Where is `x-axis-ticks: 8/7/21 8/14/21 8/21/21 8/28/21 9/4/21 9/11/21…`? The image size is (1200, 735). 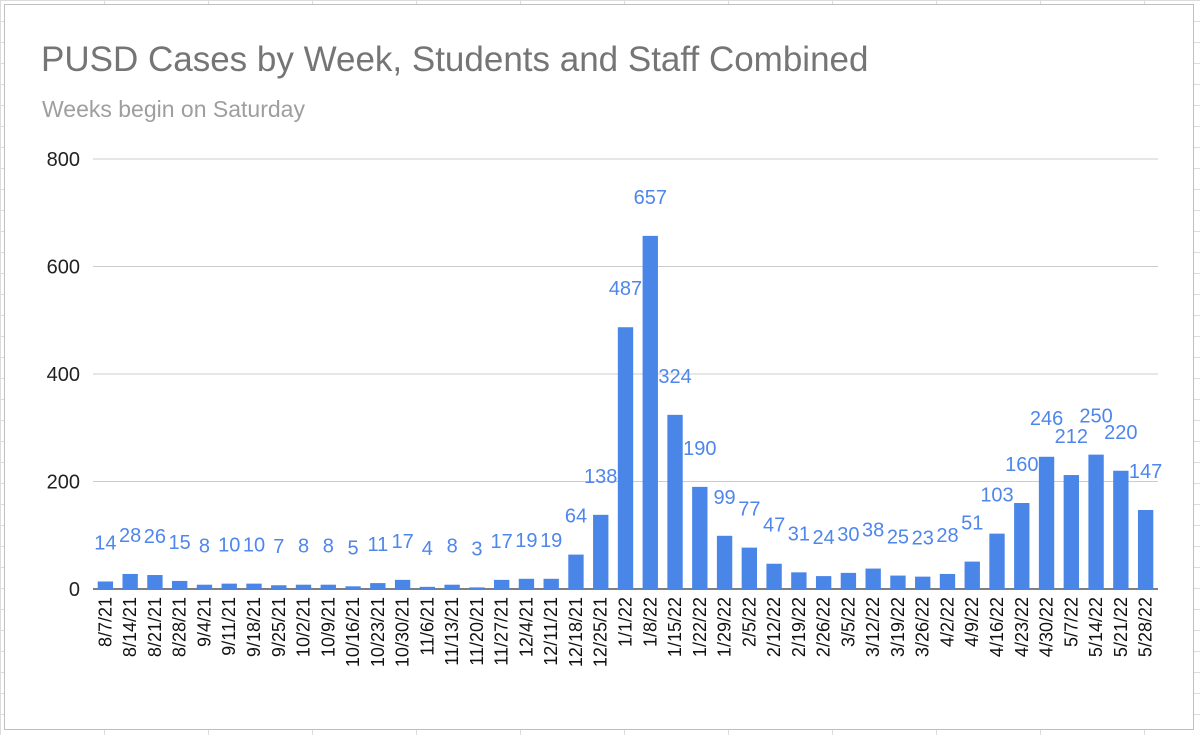 x-axis-ticks: 8/7/21 8/14/21 8/21/21 8/28/21 9/4/21 9/11/21… is located at coordinates (625, 632).